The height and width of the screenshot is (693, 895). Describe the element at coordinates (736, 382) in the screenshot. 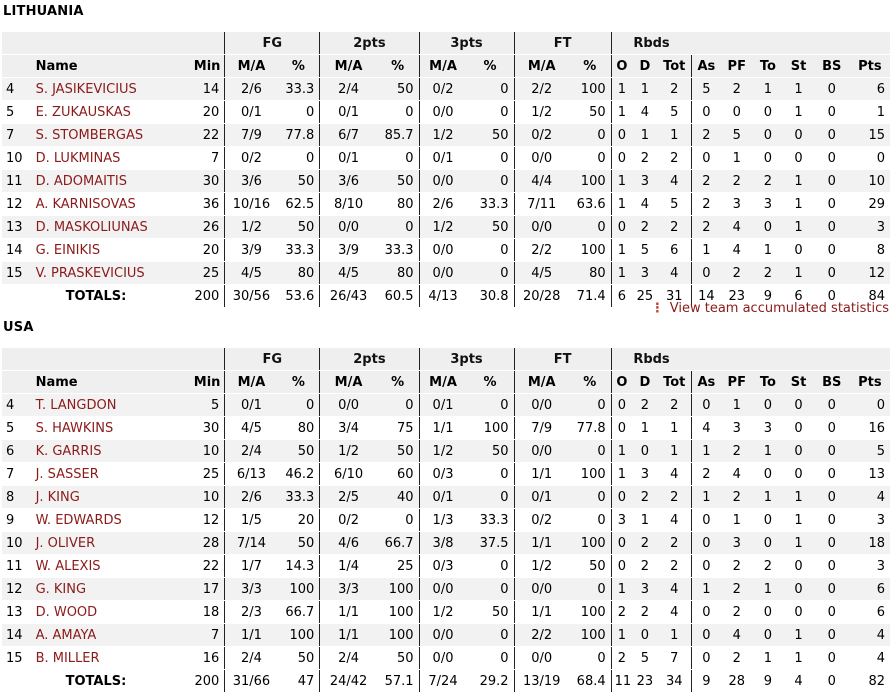

I see `column-header-14: PF` at that location.